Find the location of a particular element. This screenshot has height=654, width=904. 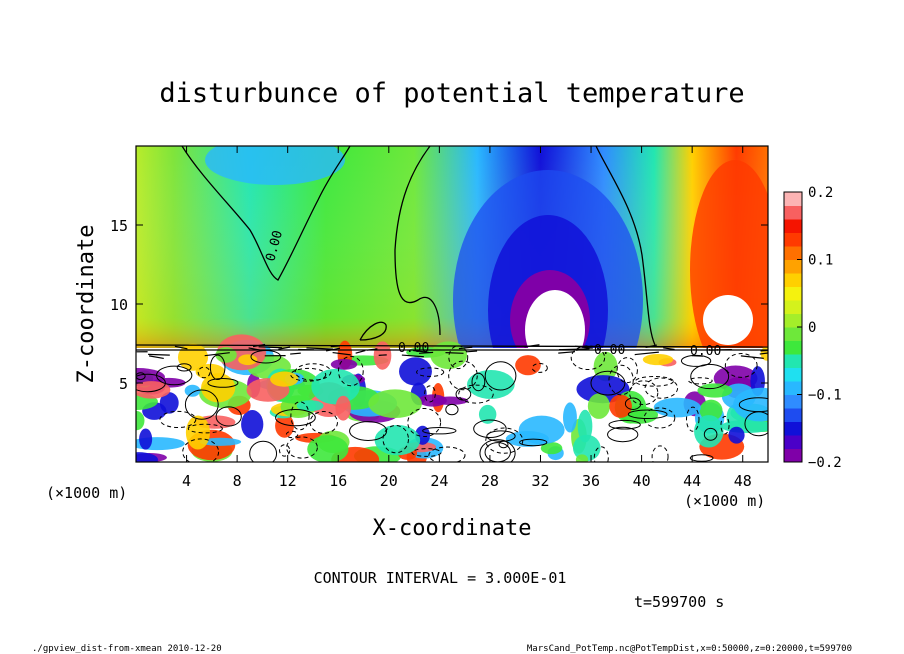

x-unit-right: (×1000 m) is located at coordinates (724, 501).